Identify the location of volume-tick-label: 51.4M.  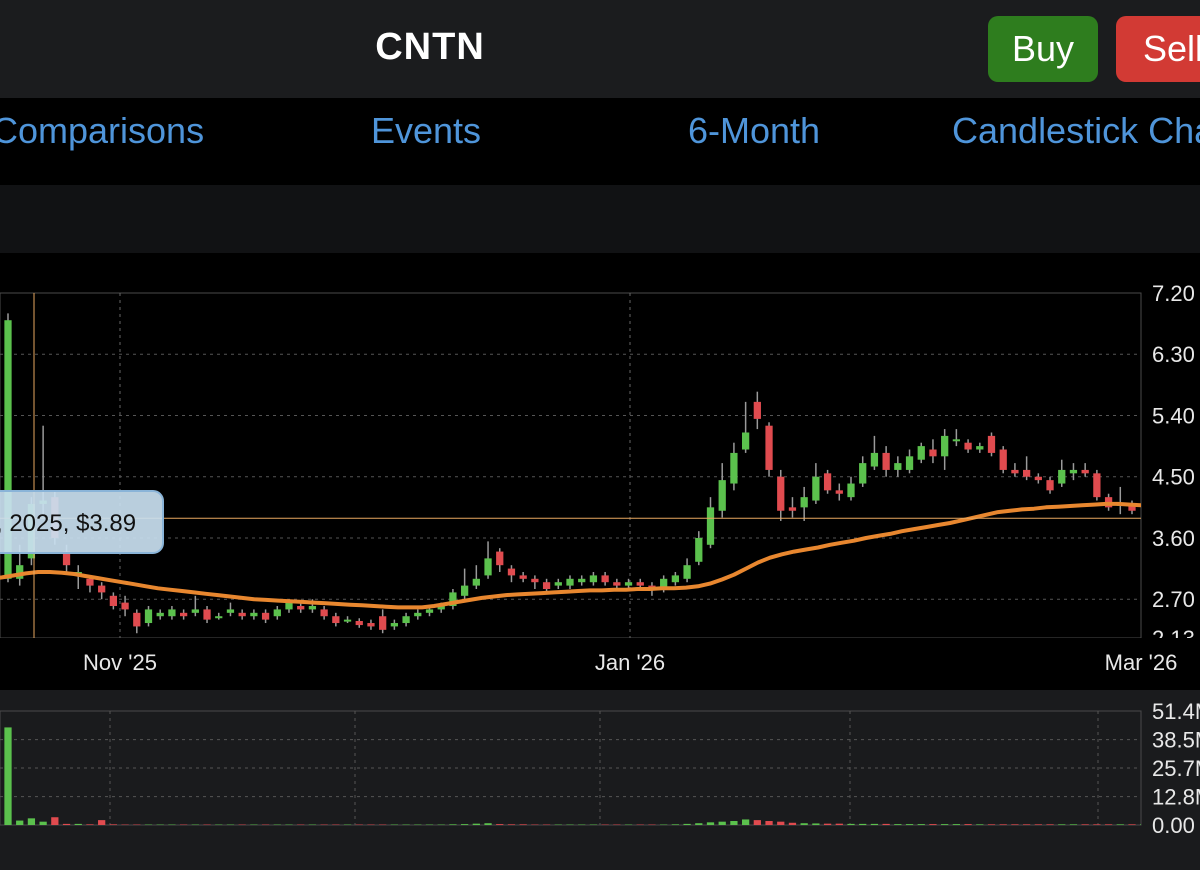
(1176, 711).